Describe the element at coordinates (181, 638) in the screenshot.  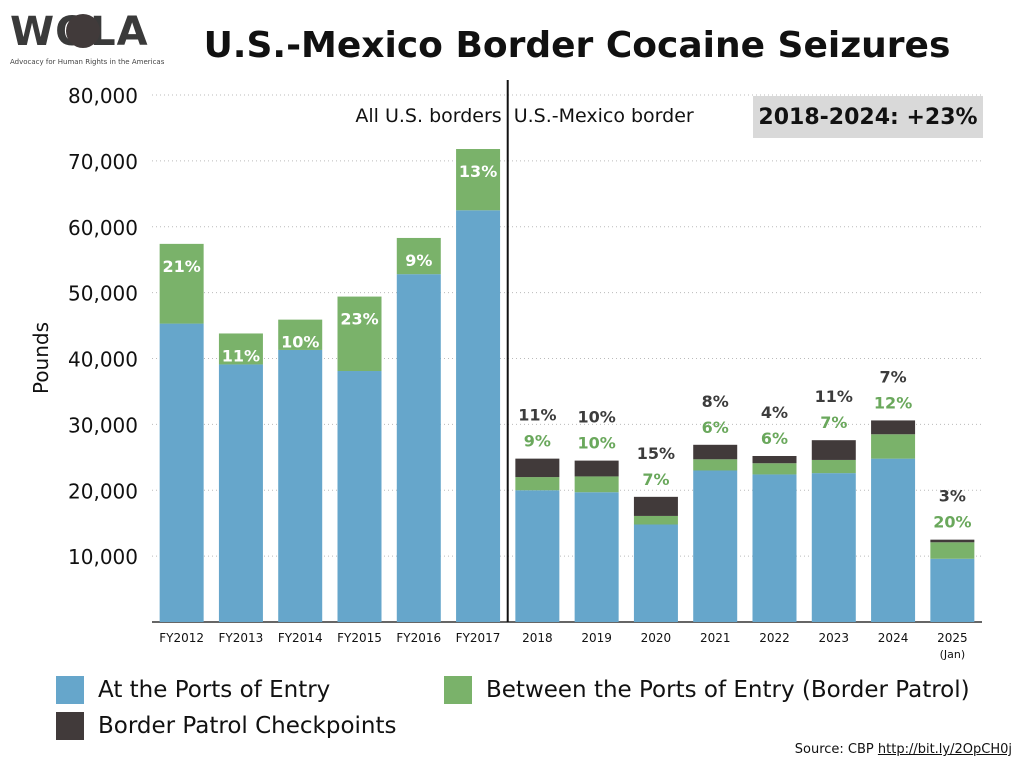
I see `x-tick-label: FY2012` at that location.